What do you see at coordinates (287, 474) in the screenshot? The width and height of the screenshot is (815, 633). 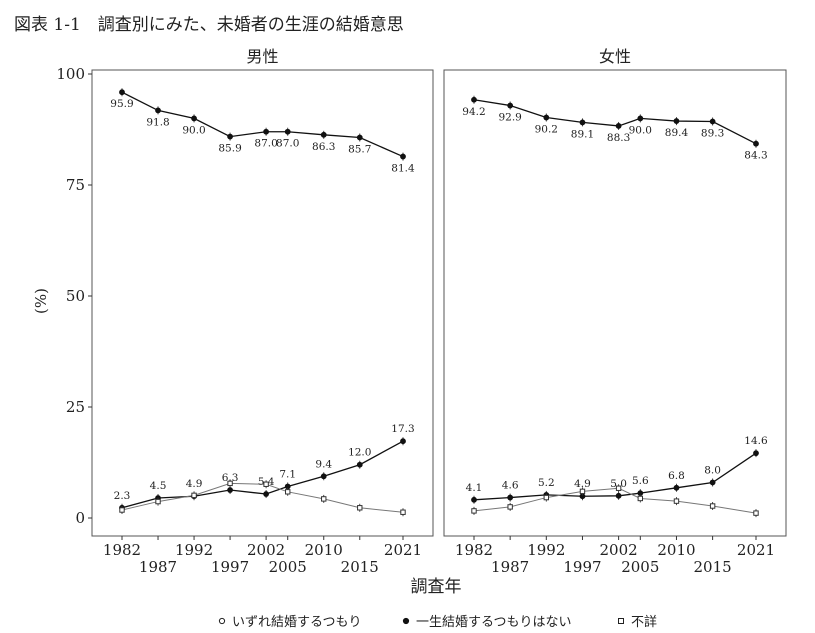 I see `data-label: 7.1` at bounding box center [287, 474].